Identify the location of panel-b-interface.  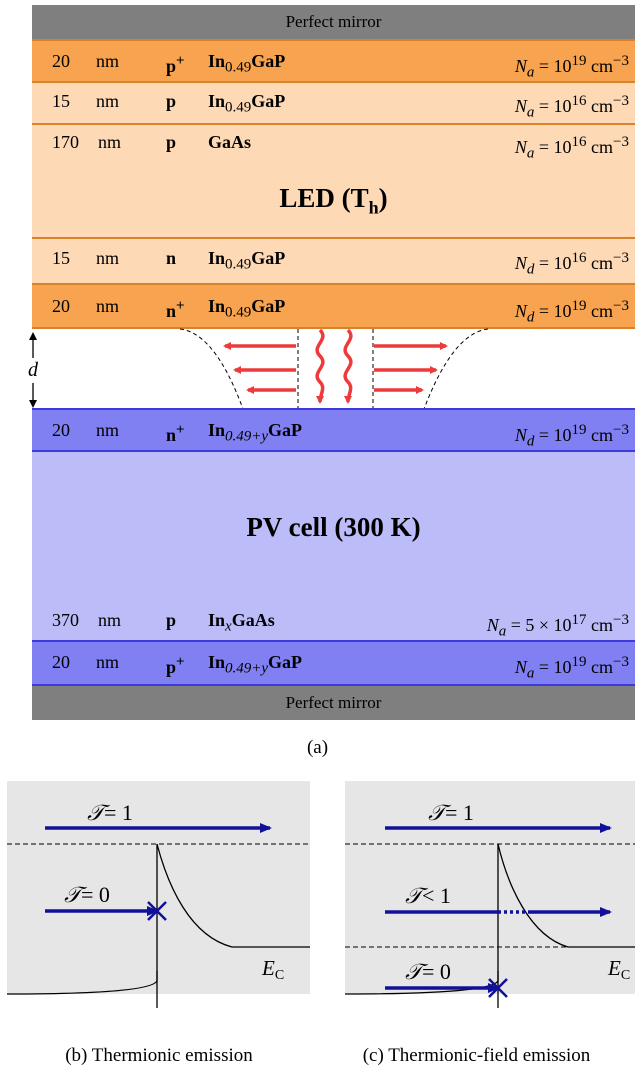
(82, 919).